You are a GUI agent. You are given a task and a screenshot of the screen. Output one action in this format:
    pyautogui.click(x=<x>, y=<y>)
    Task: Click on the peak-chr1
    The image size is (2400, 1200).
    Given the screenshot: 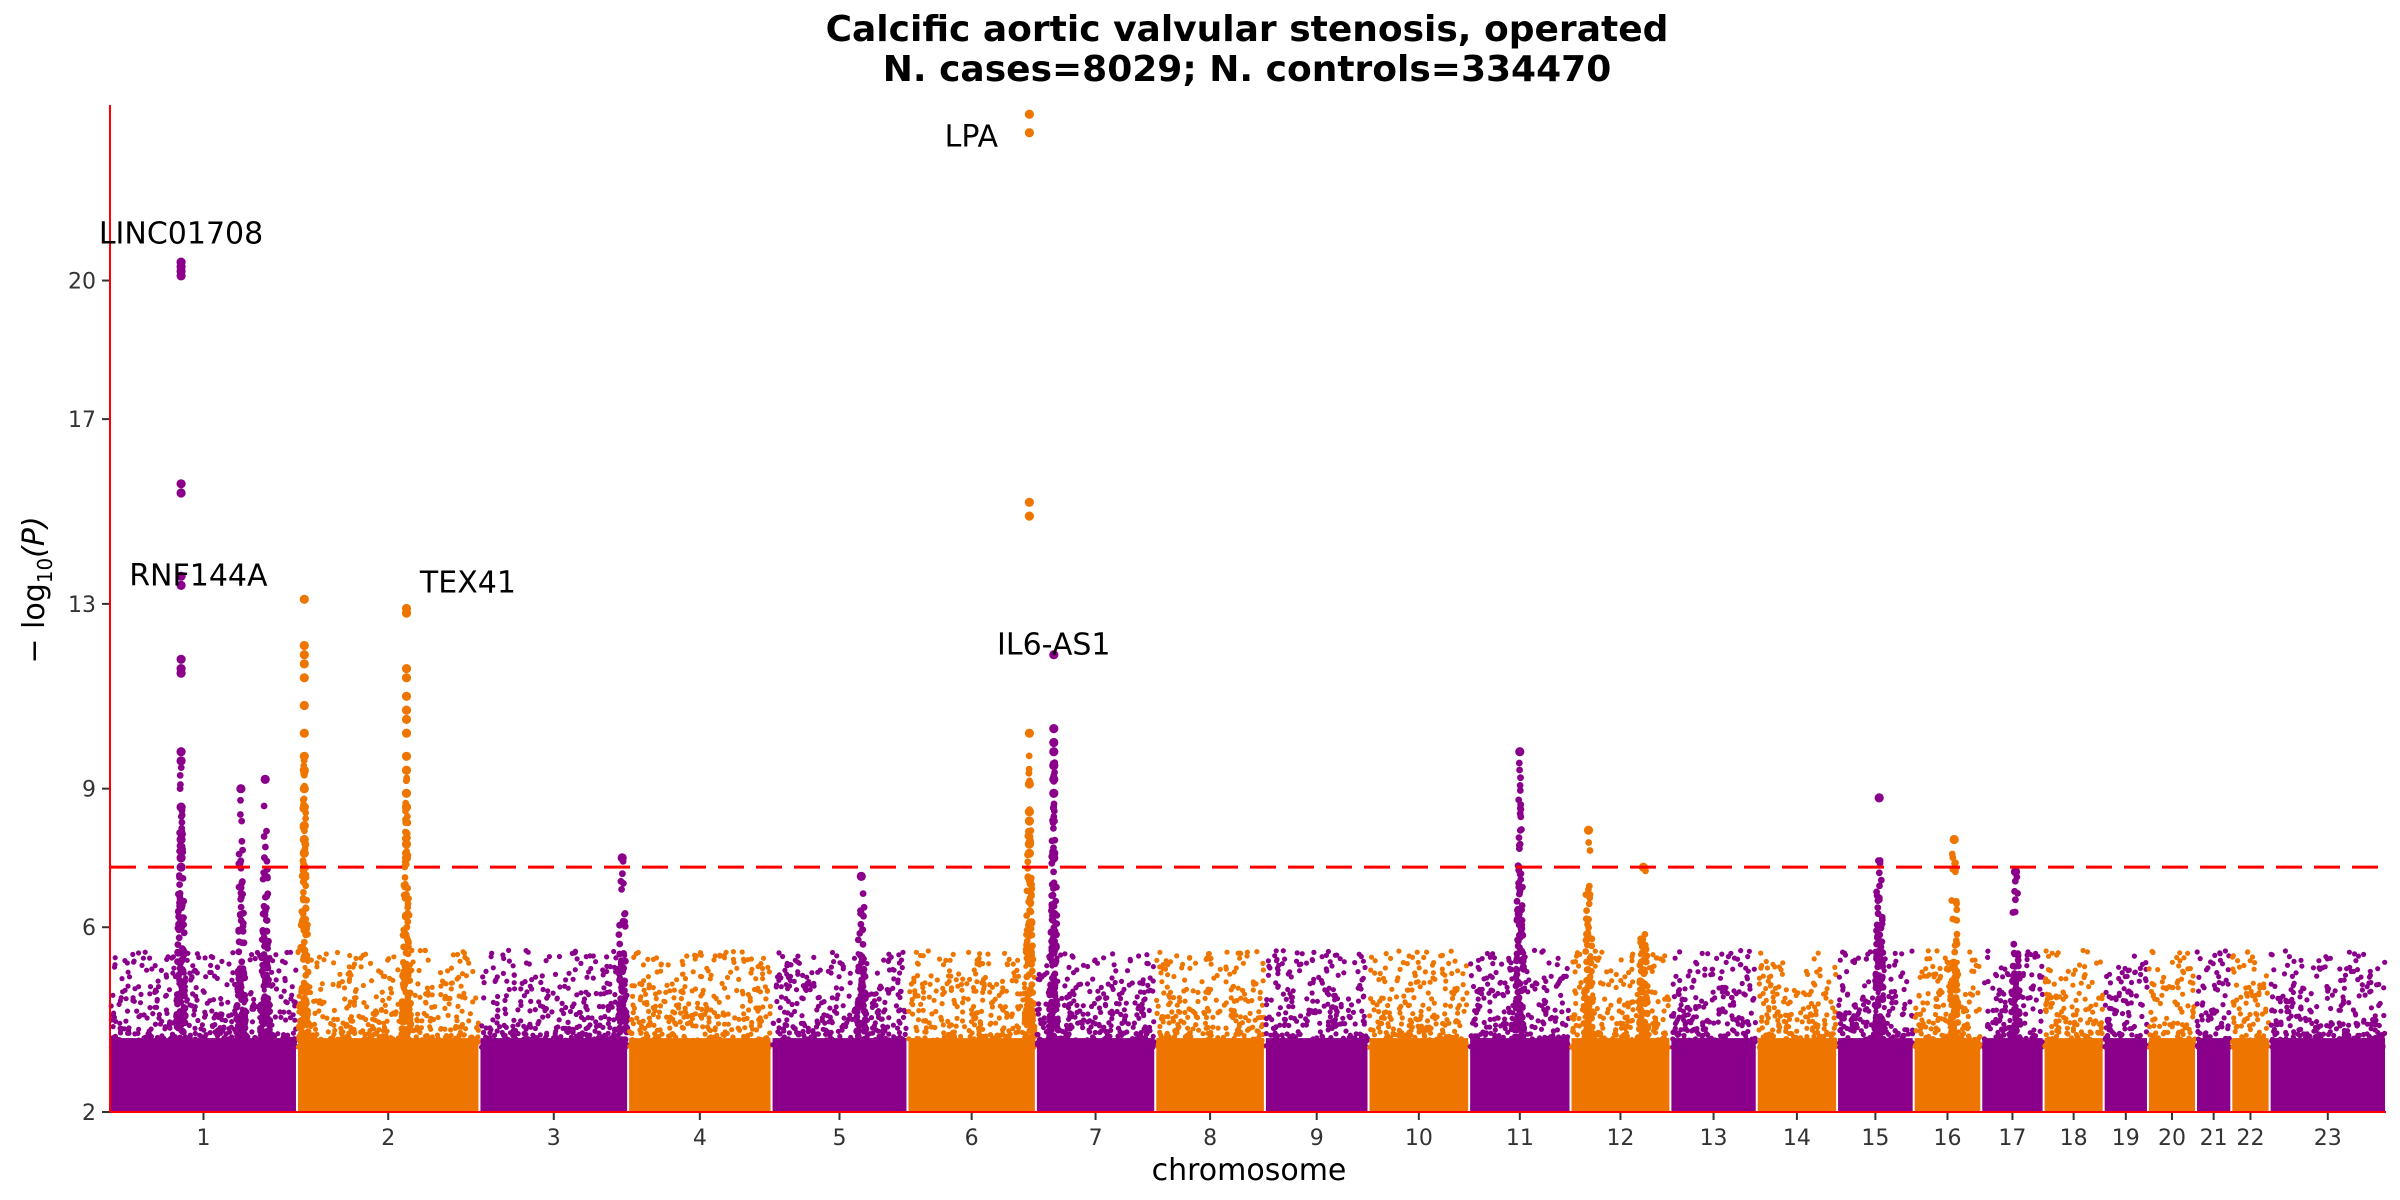 What is the action you would take?
    pyautogui.click(x=241, y=914)
    